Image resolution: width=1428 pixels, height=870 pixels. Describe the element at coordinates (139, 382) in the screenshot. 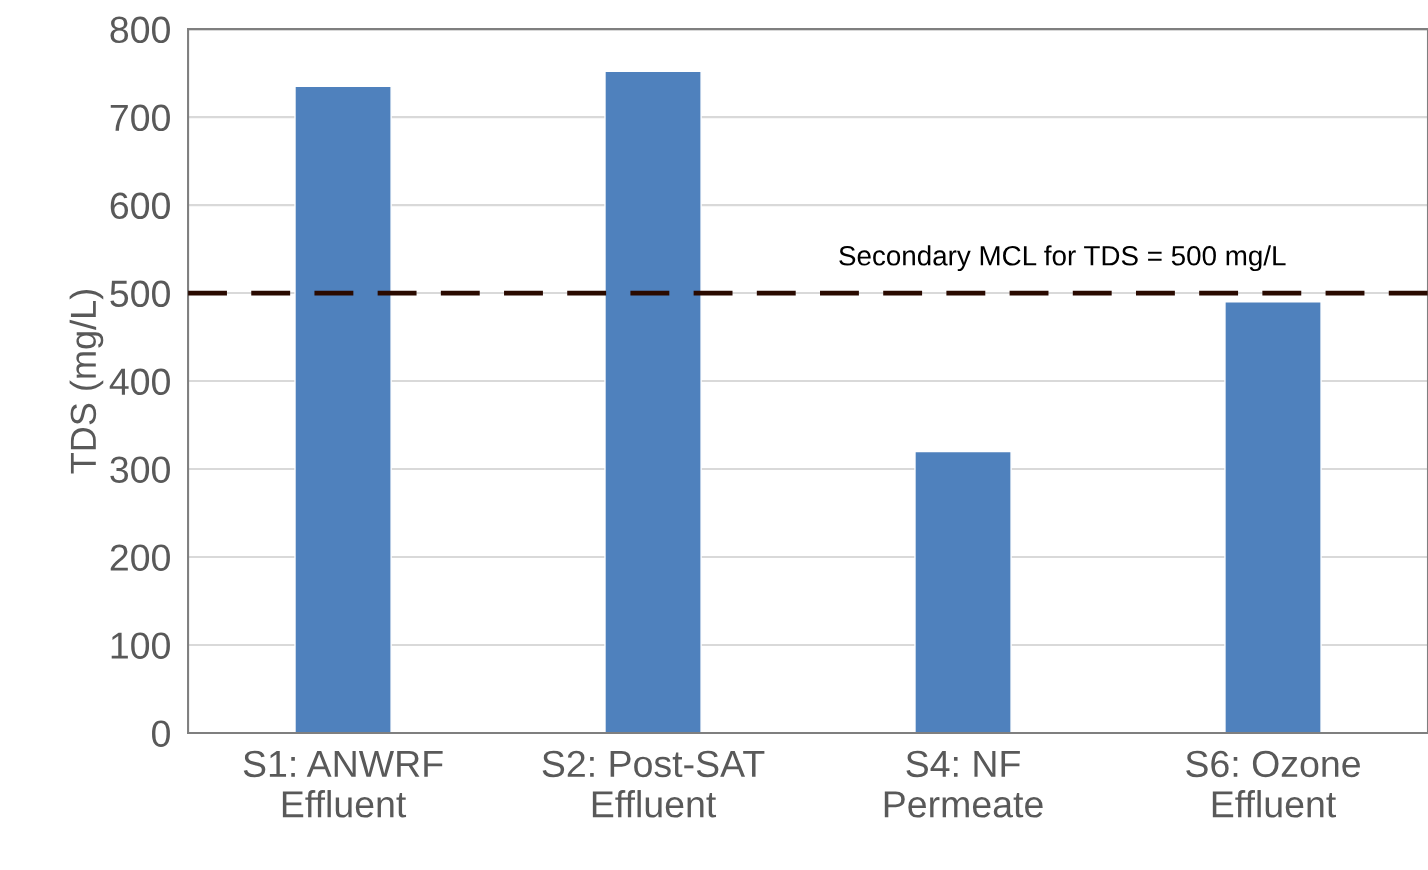

I see `y-tick-label: 400` at that location.